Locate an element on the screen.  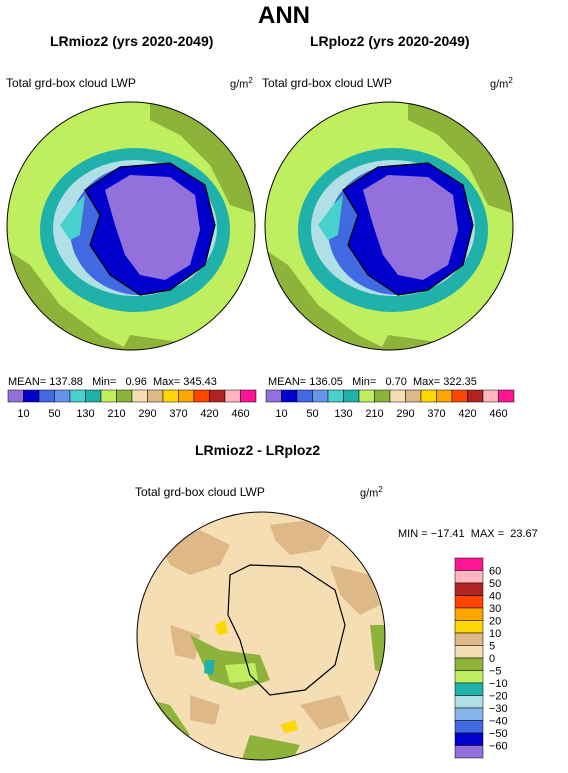
diff-panel-variable: Total grd-box cloud LWP is located at coordinates (200, 492).